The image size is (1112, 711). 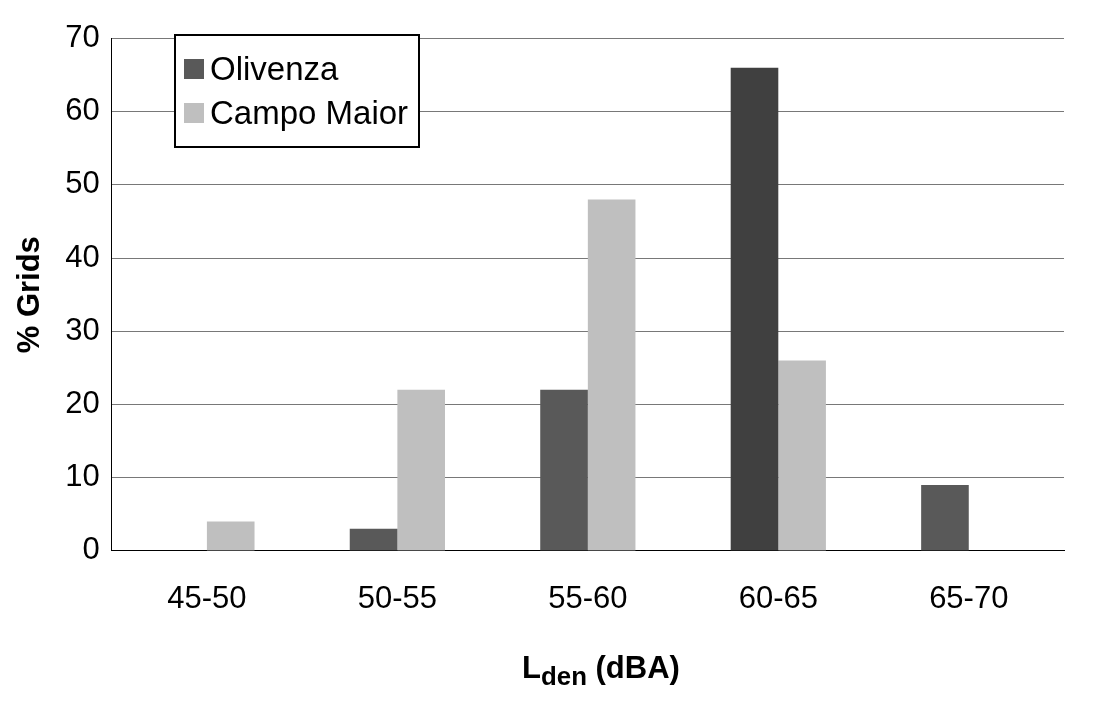 I want to click on x-axis-title: L$_{den}$ (dBA), so click(x=601, y=671).